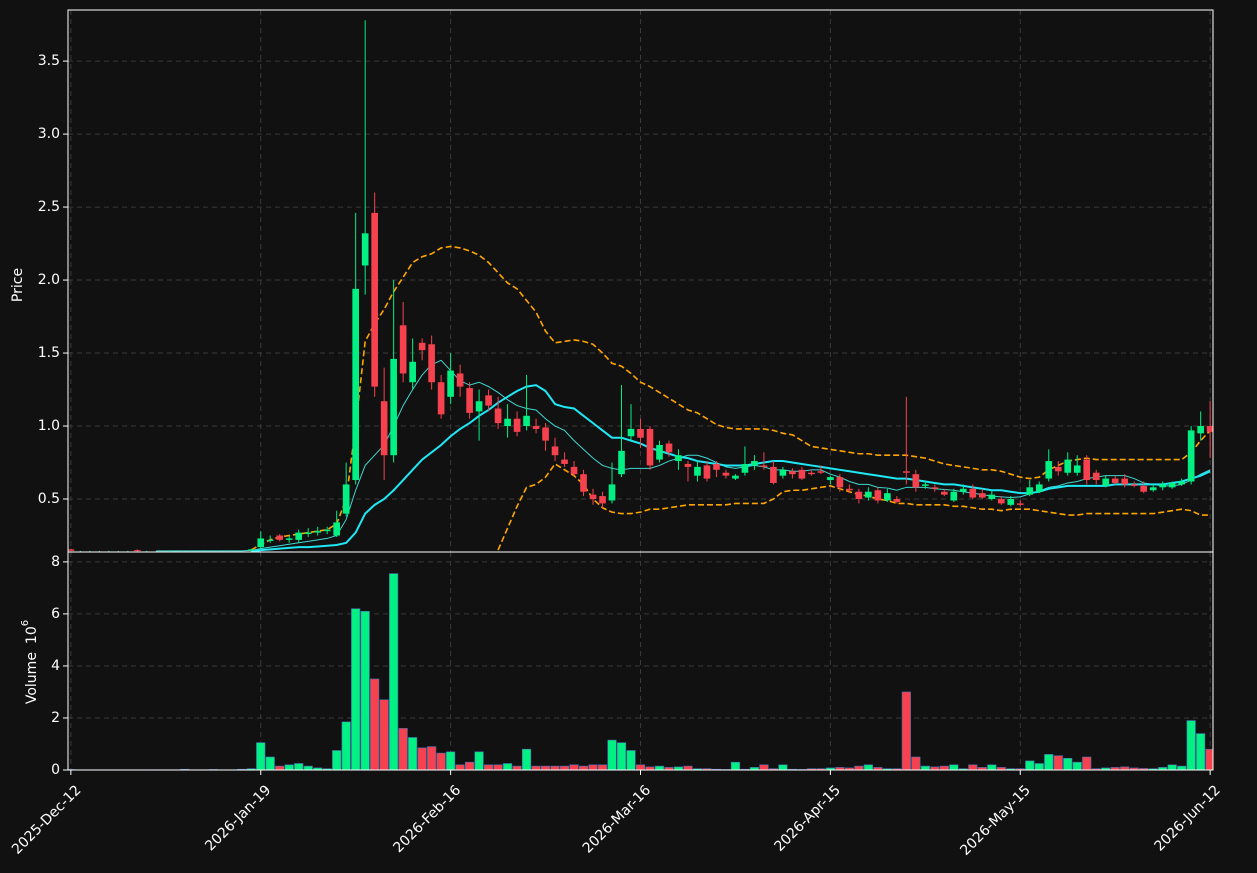  What do you see at coordinates (55, 562) in the screenshot?
I see `volume-tick-label: 8` at bounding box center [55, 562].